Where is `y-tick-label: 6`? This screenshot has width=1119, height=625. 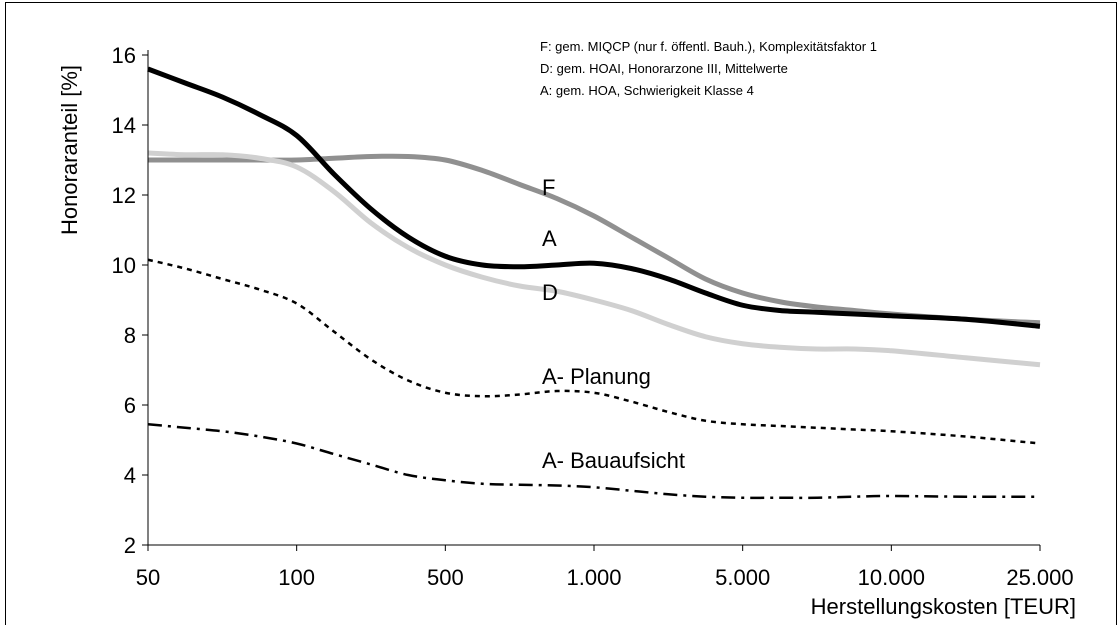
y-tick-label: 6 is located at coordinates (130, 405).